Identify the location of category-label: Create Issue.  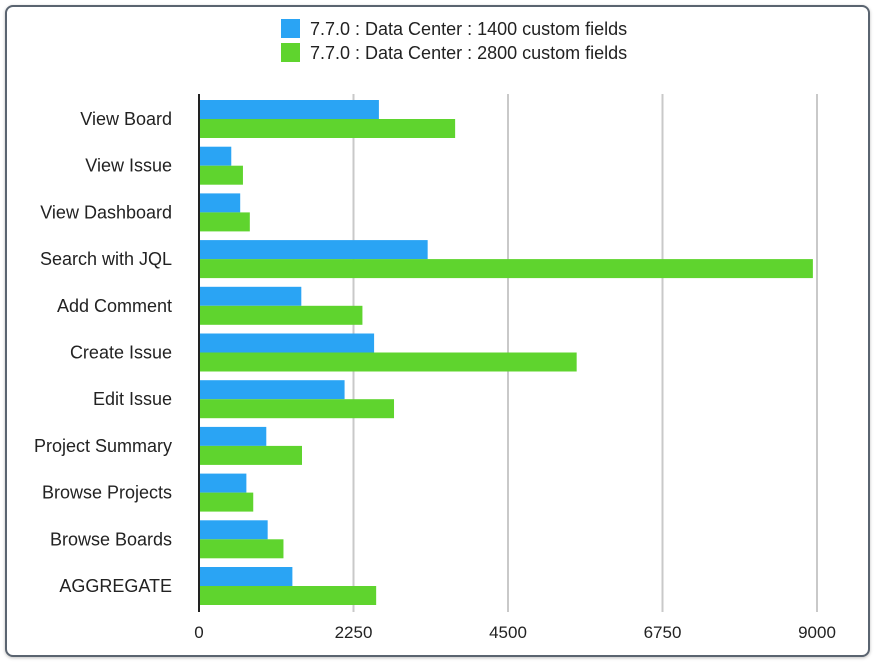
(121, 353).